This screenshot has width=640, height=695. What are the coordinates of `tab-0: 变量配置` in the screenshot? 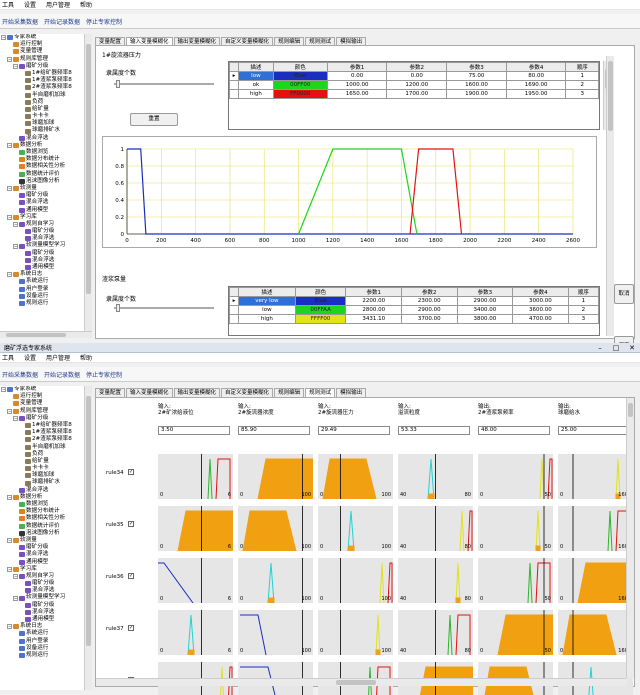 It's located at (110, 392).